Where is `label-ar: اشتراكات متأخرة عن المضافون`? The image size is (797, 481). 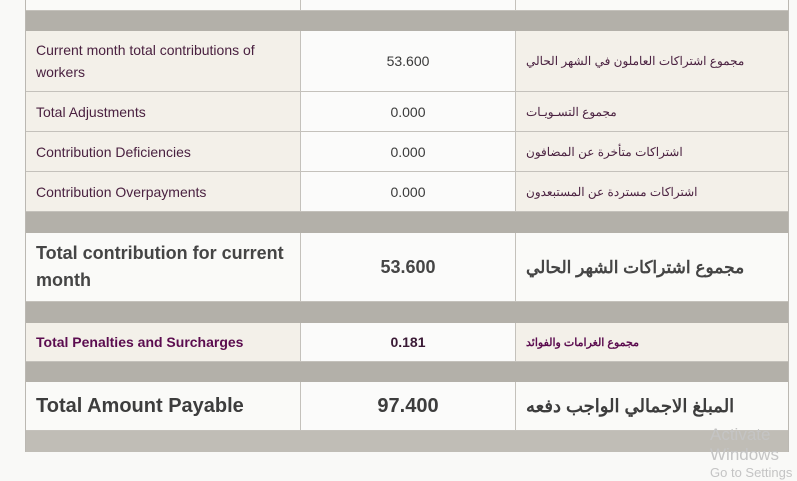
label-ar: اشتراكات متأخرة عن المضافون is located at coordinates (604, 151).